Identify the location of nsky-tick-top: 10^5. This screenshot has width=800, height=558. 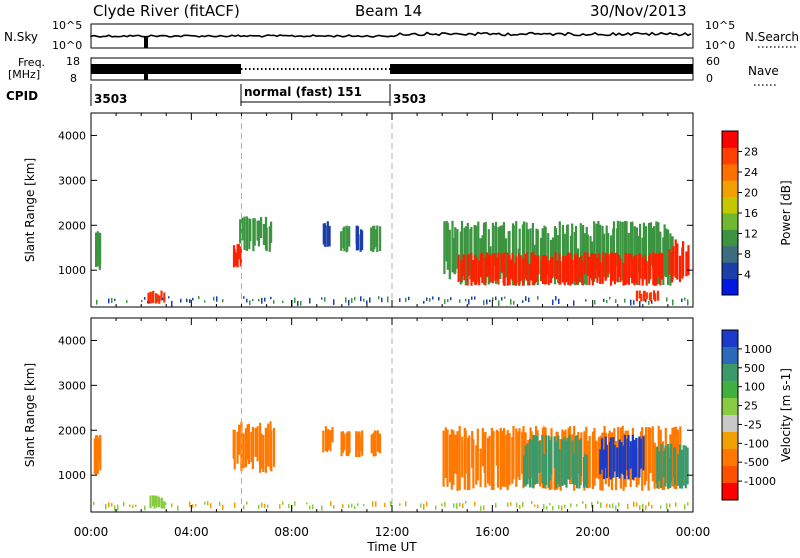
(67, 25).